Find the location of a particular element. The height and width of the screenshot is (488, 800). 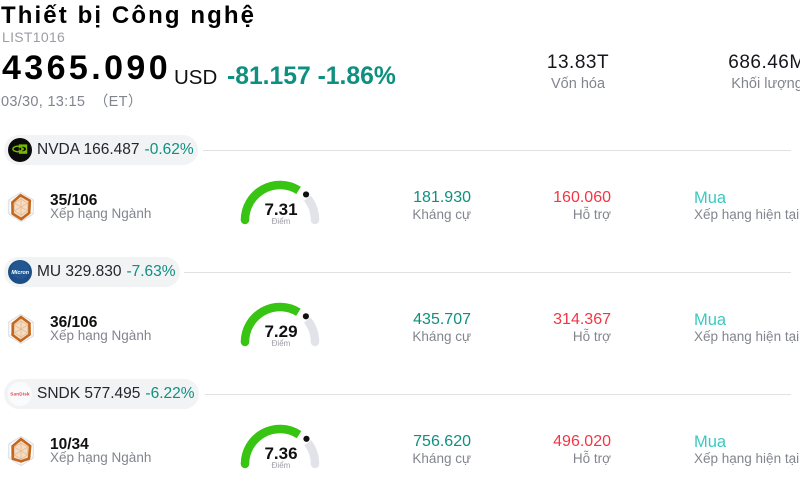

svg-text: SanDisk is located at coordinates (20, 394).